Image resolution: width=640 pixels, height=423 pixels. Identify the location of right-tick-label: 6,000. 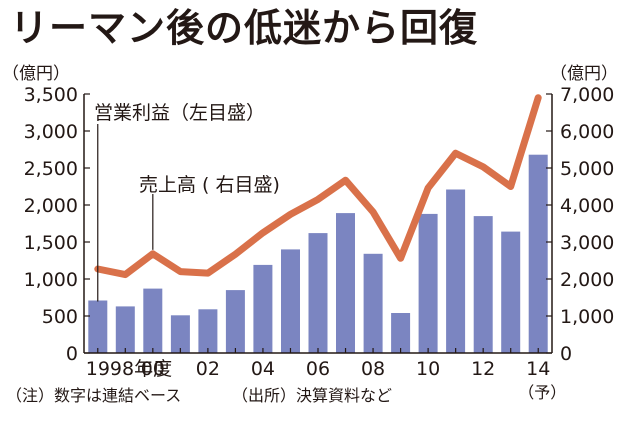
(587, 132).